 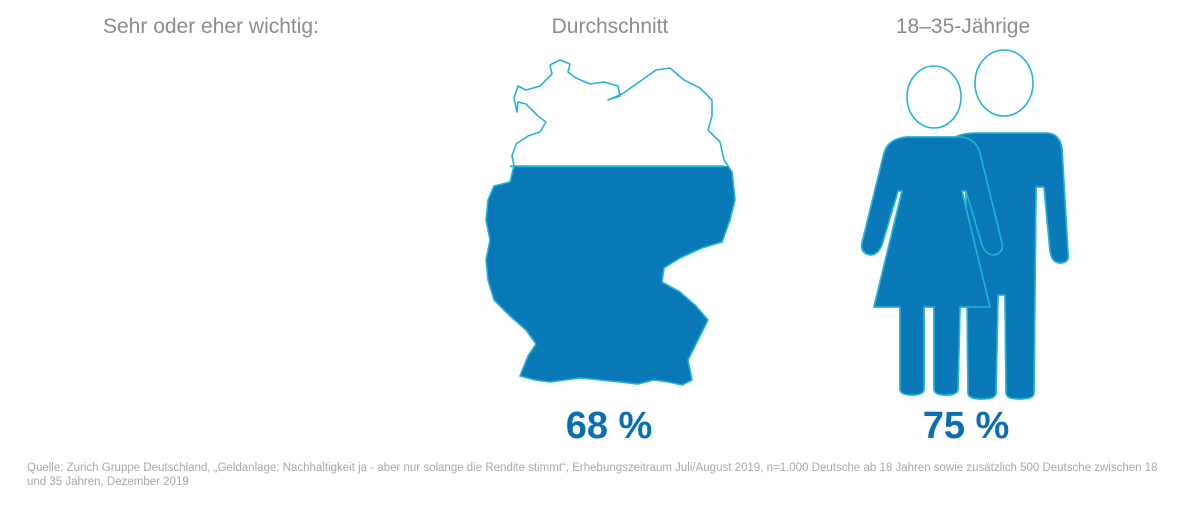 I want to click on people-icon, so click(x=965, y=224).